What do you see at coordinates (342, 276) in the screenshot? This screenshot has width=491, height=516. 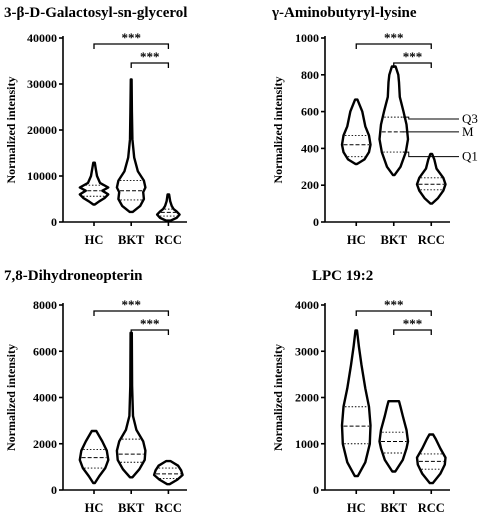 I see `panel-title: LPC 19:2` at bounding box center [342, 276].